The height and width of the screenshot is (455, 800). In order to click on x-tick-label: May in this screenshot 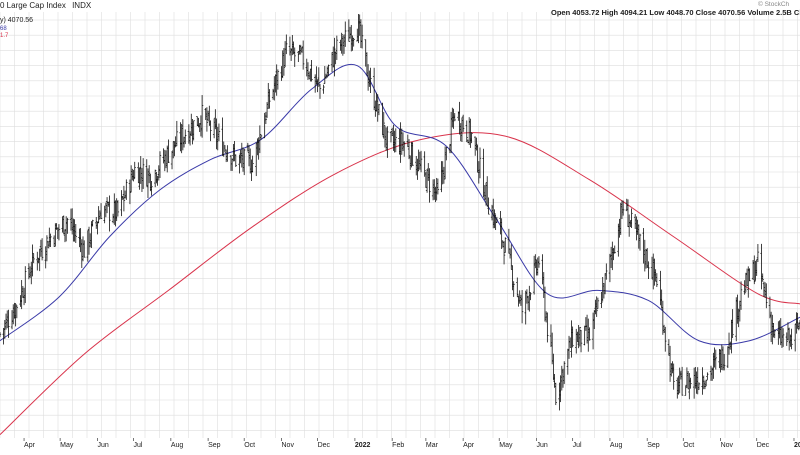, I will do `click(506, 445)`.